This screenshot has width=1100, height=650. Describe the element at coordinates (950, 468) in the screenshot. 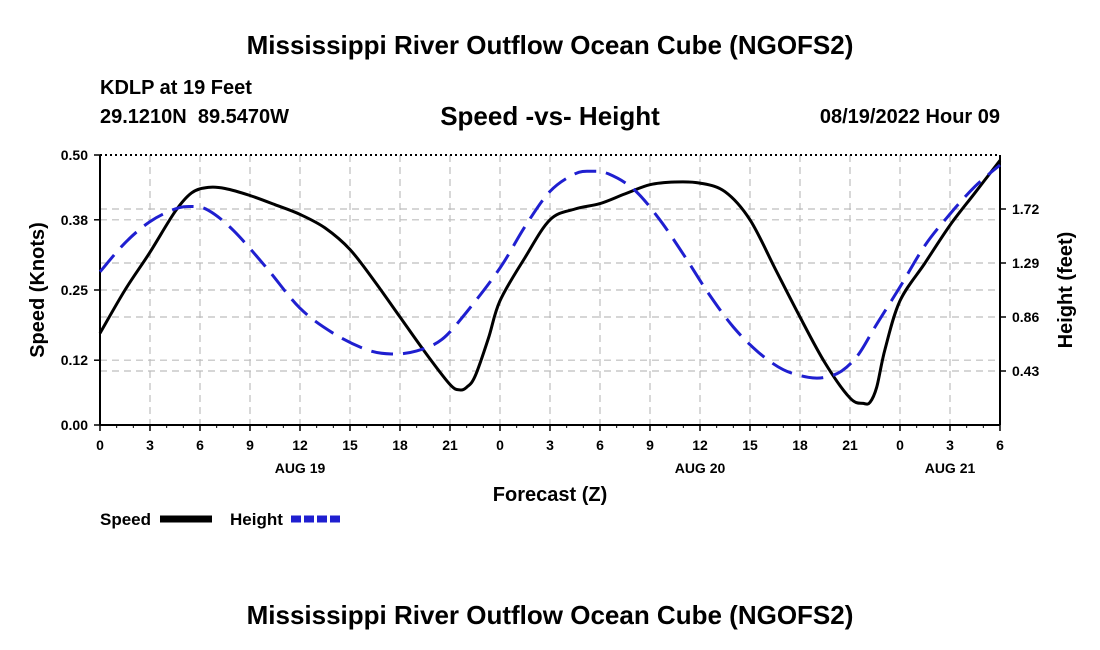

I see `x-day-label: AUG 21` at that location.